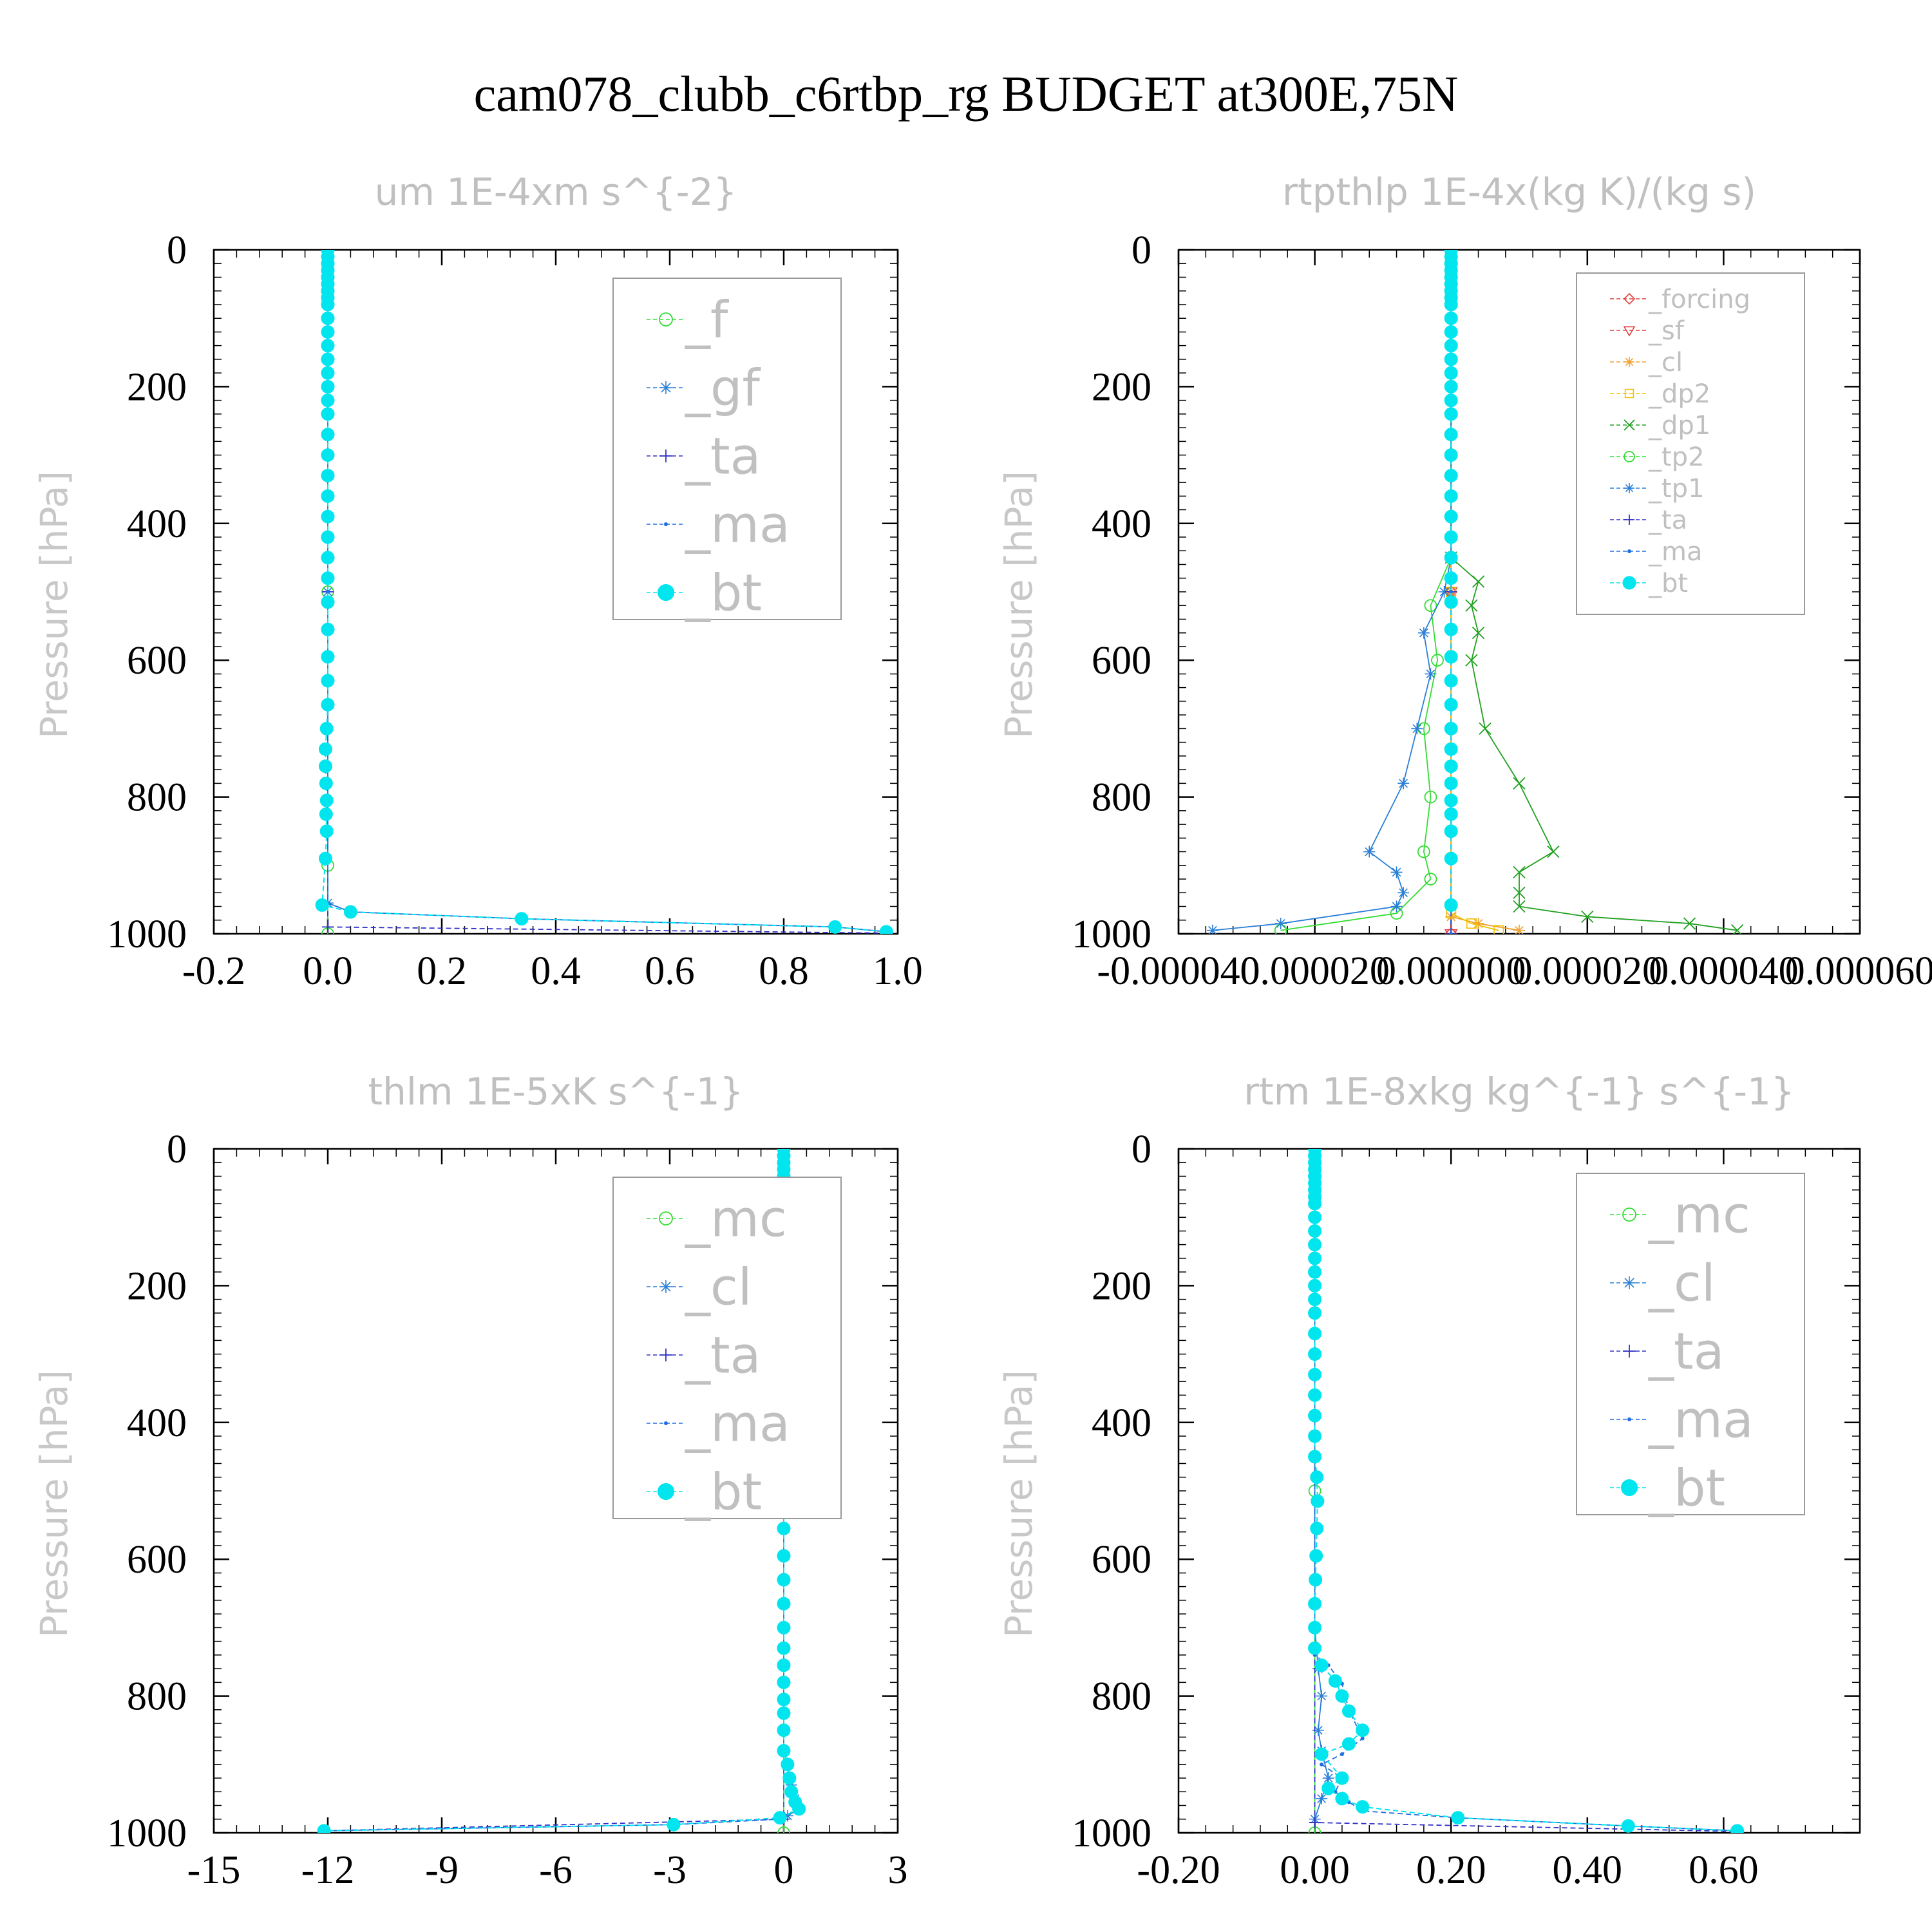 This screenshot has height=1932, width=1932. Describe the element at coordinates (1366, 590) in the screenshot. I see `series-line-tp2` at that location.